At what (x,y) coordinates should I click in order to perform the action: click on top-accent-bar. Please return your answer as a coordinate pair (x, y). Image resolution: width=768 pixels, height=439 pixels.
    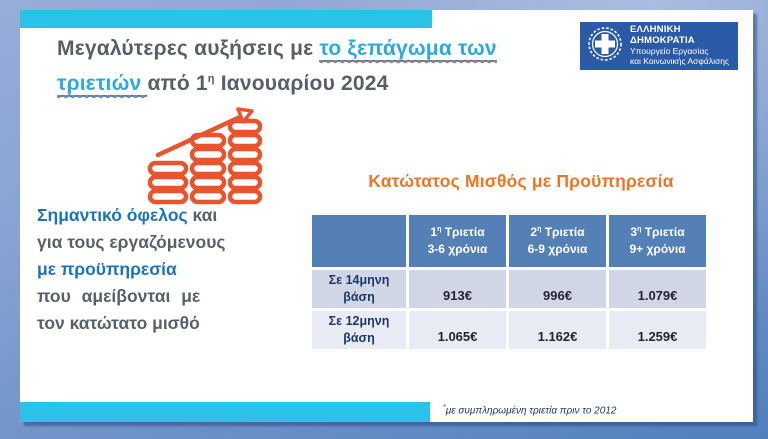
    Looking at the image, I should click on (226, 19).